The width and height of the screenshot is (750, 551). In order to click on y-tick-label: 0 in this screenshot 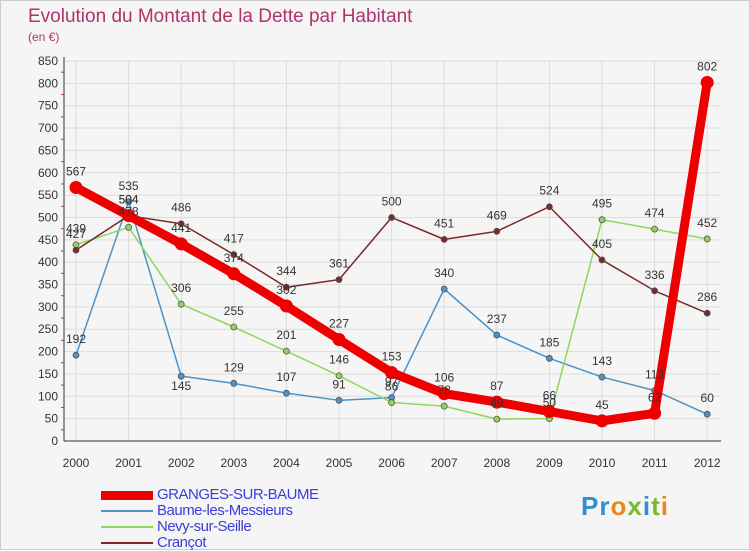, I will do `click(54, 441)`.